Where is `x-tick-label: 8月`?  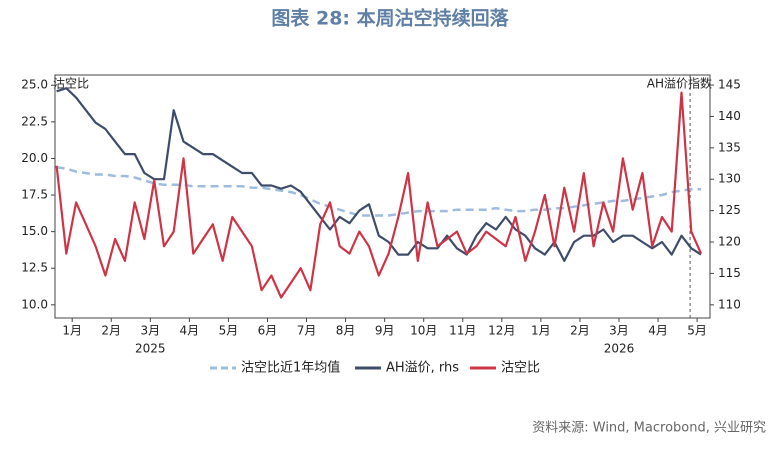
x-tick-label: 8月 is located at coordinates (346, 331).